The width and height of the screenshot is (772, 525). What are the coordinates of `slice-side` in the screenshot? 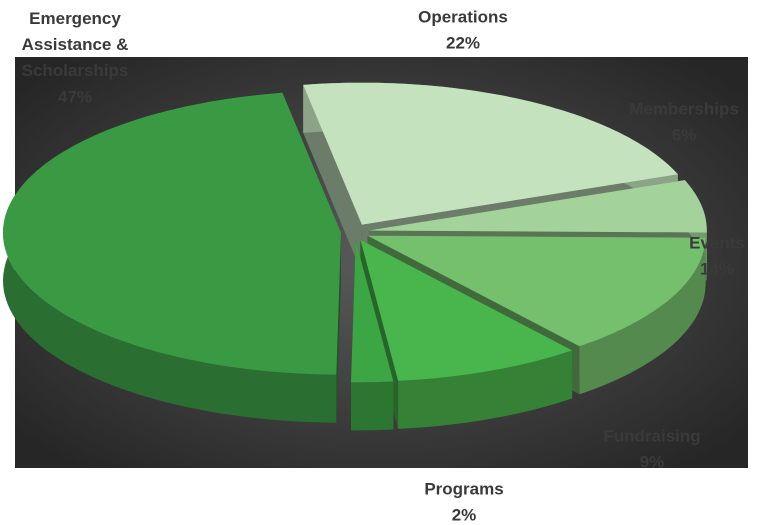 It's located at (338, 327).